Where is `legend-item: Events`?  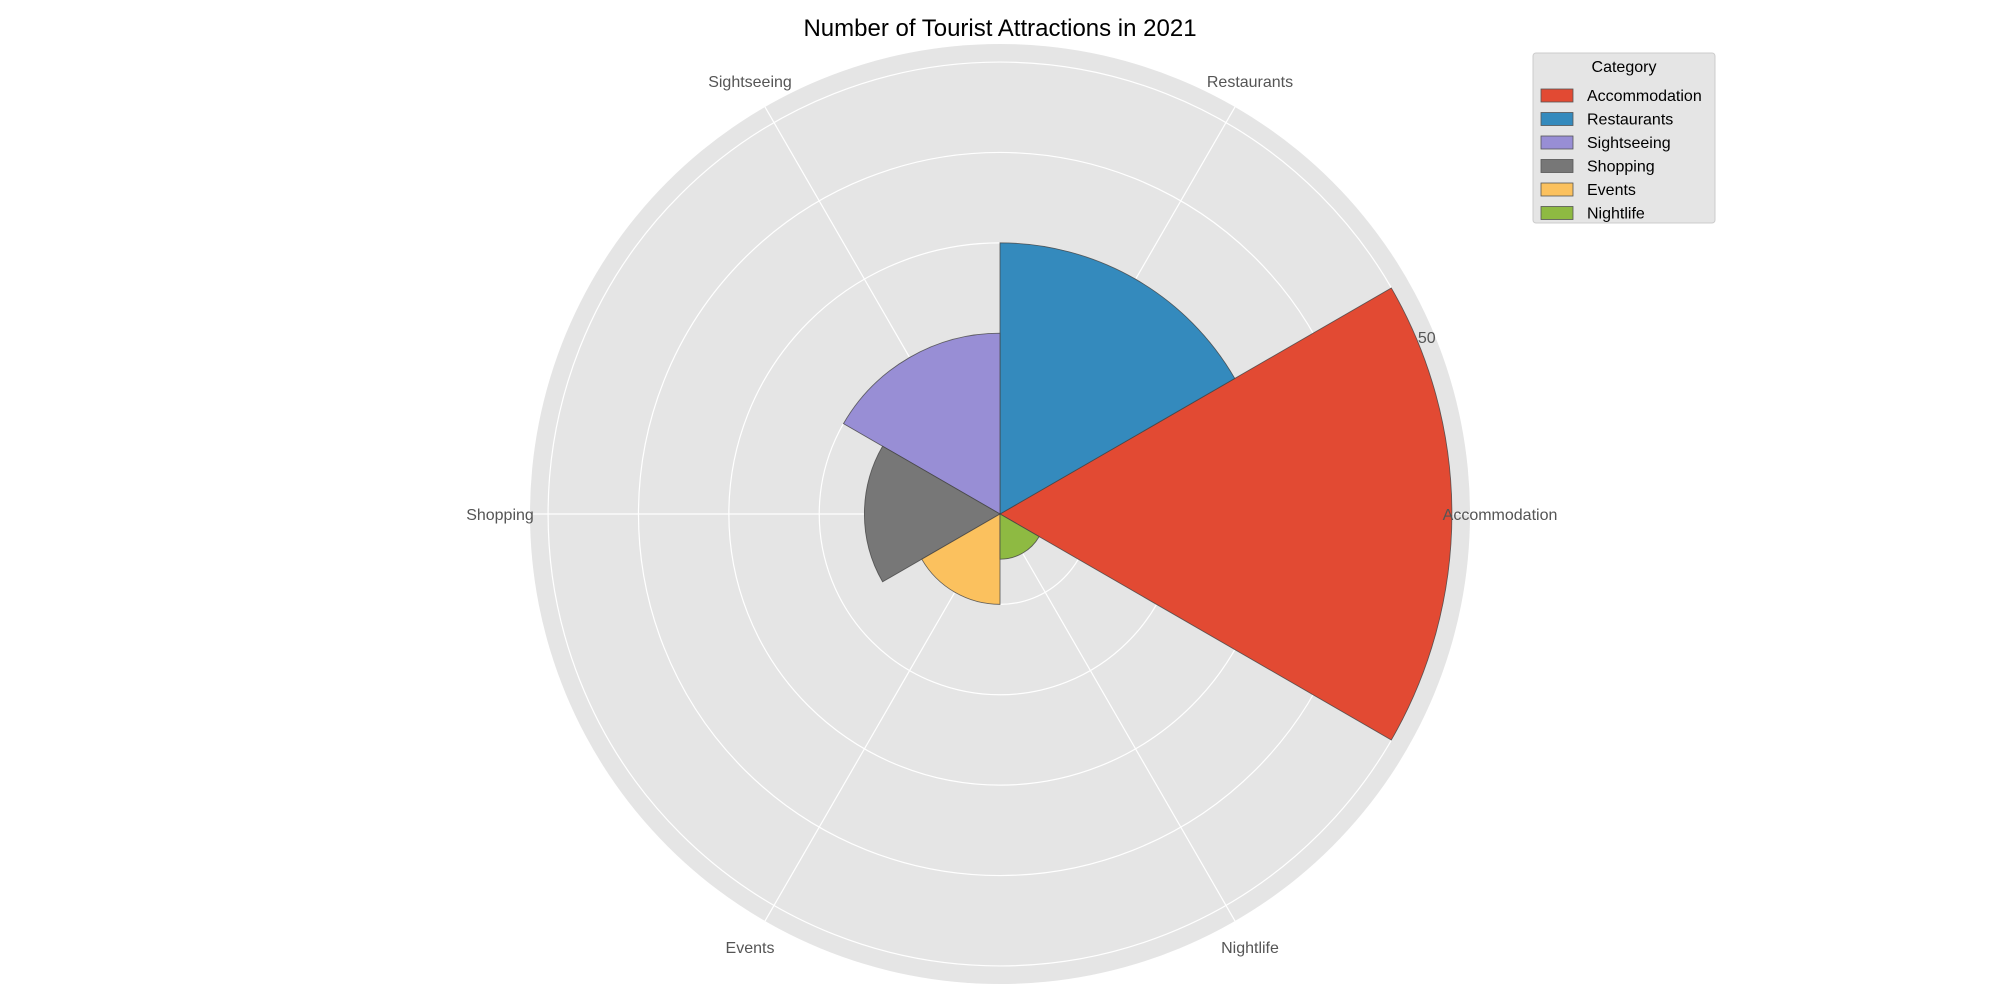 legend-item: Events is located at coordinates (1588, 190).